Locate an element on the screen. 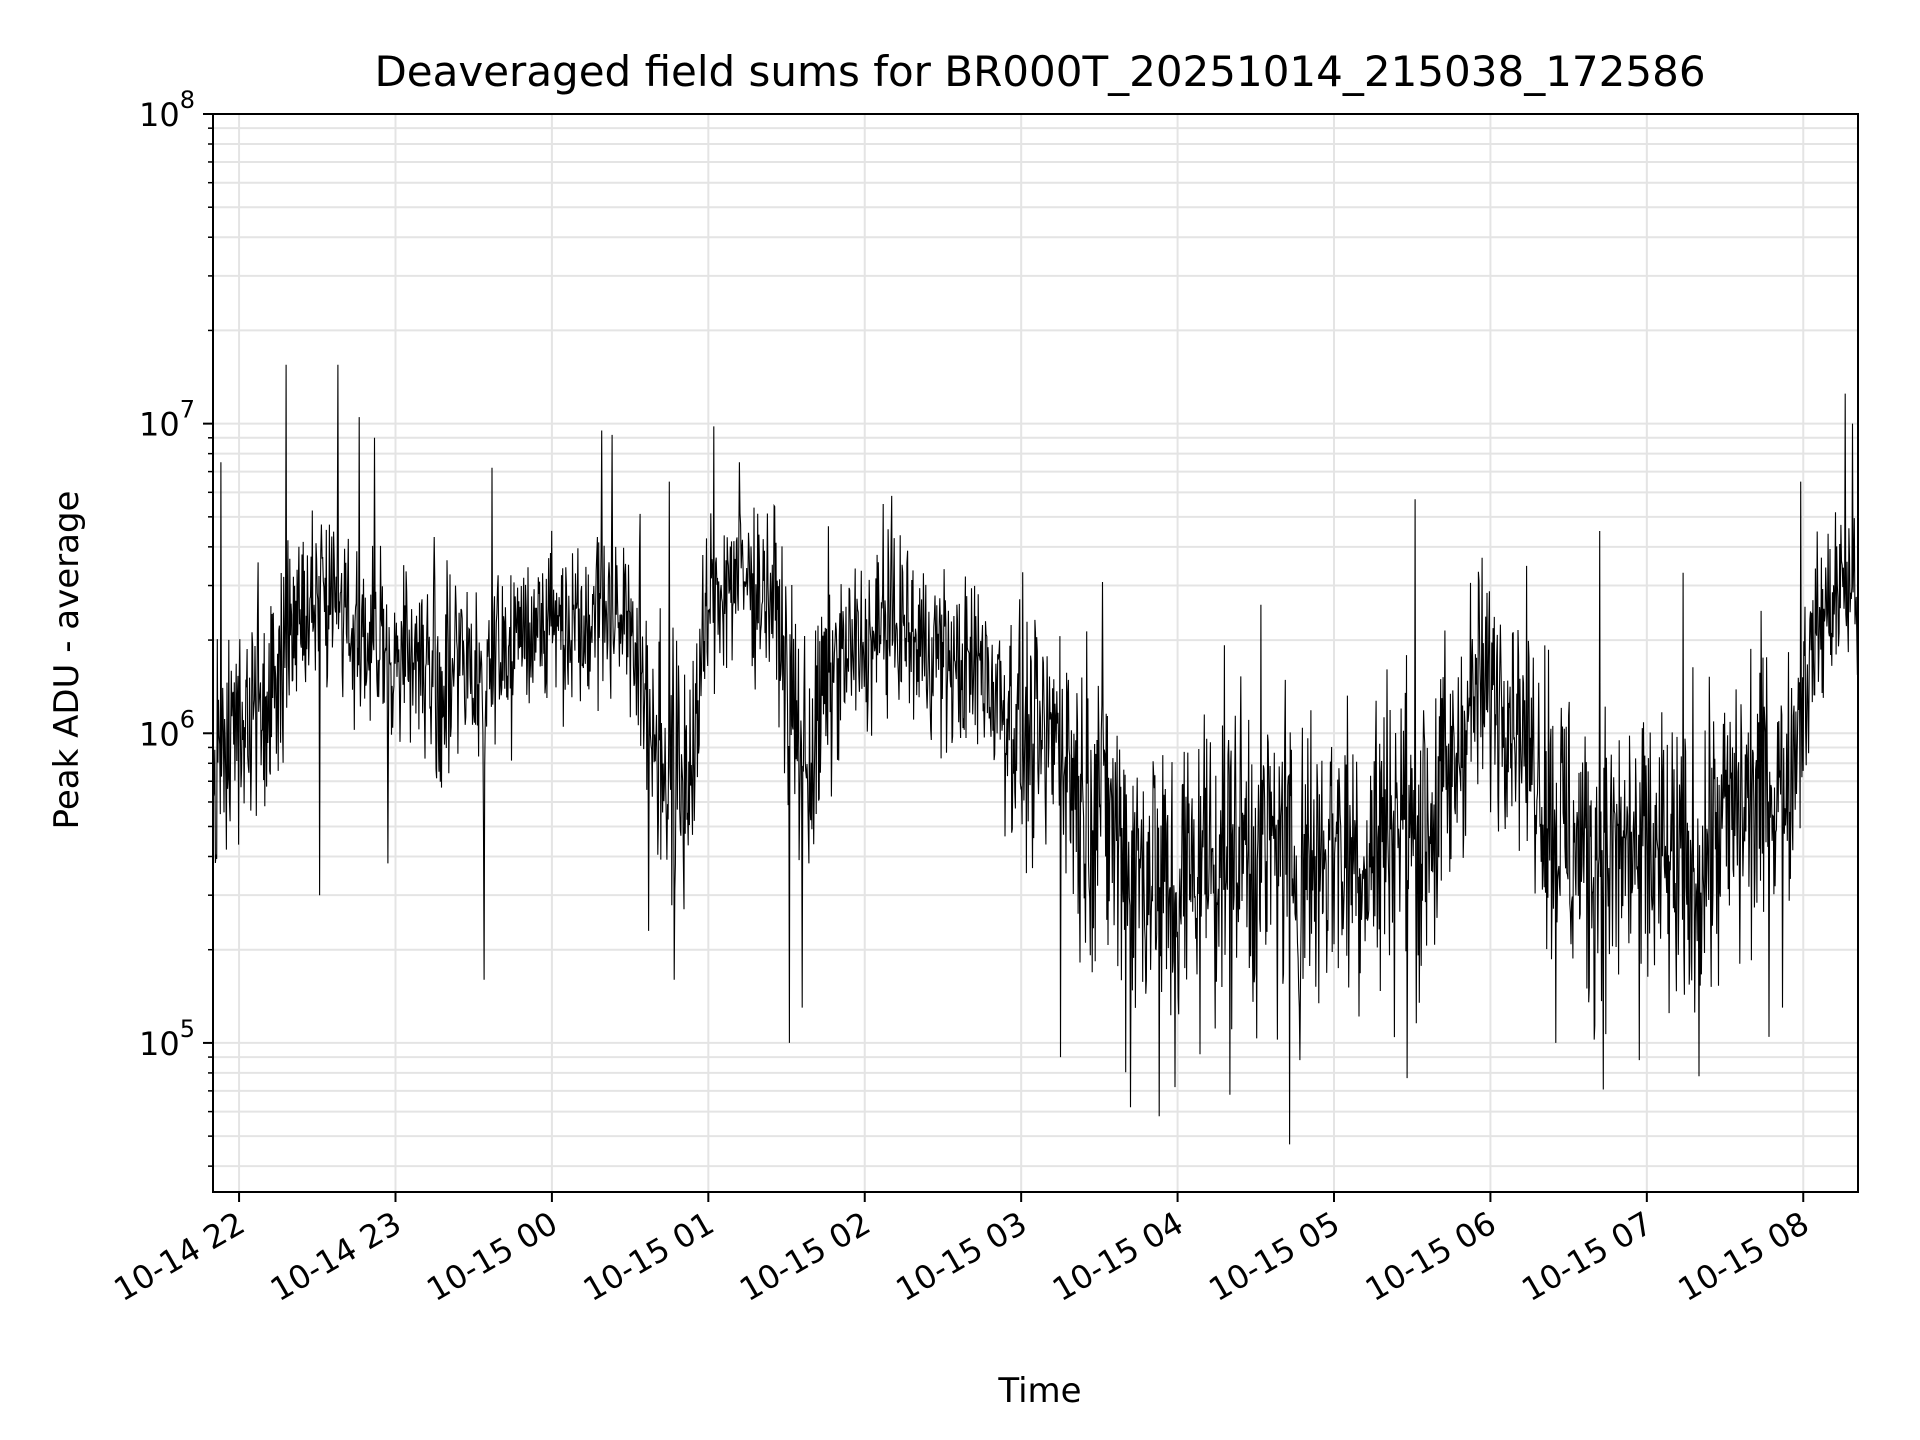 The width and height of the screenshot is (1920, 1440). y-tick-label: 10⁸ is located at coordinates (167, 110).